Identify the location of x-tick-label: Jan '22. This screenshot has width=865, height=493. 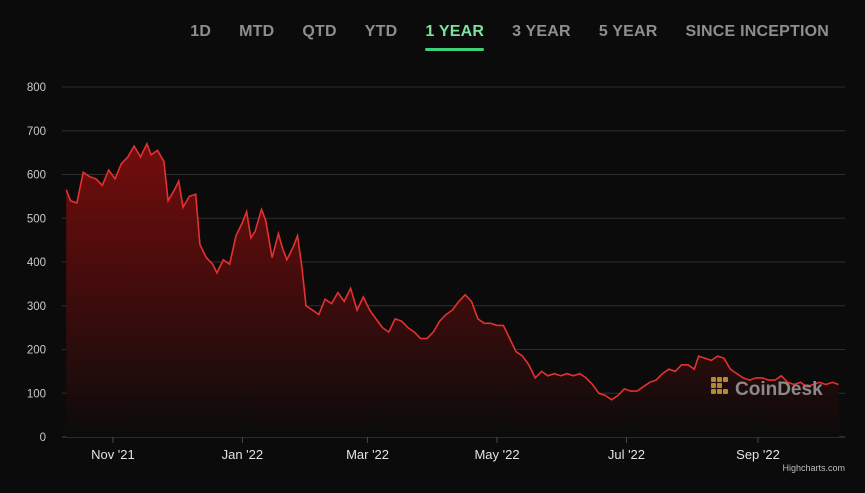
(243, 454).